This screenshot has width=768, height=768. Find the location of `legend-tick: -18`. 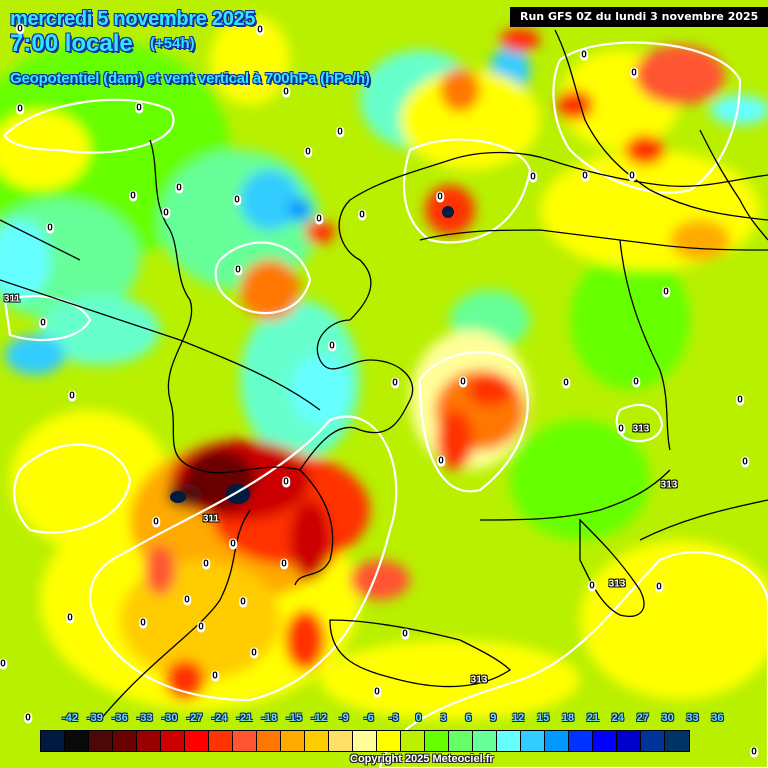

legend-tick: -18 is located at coordinates (269, 718).